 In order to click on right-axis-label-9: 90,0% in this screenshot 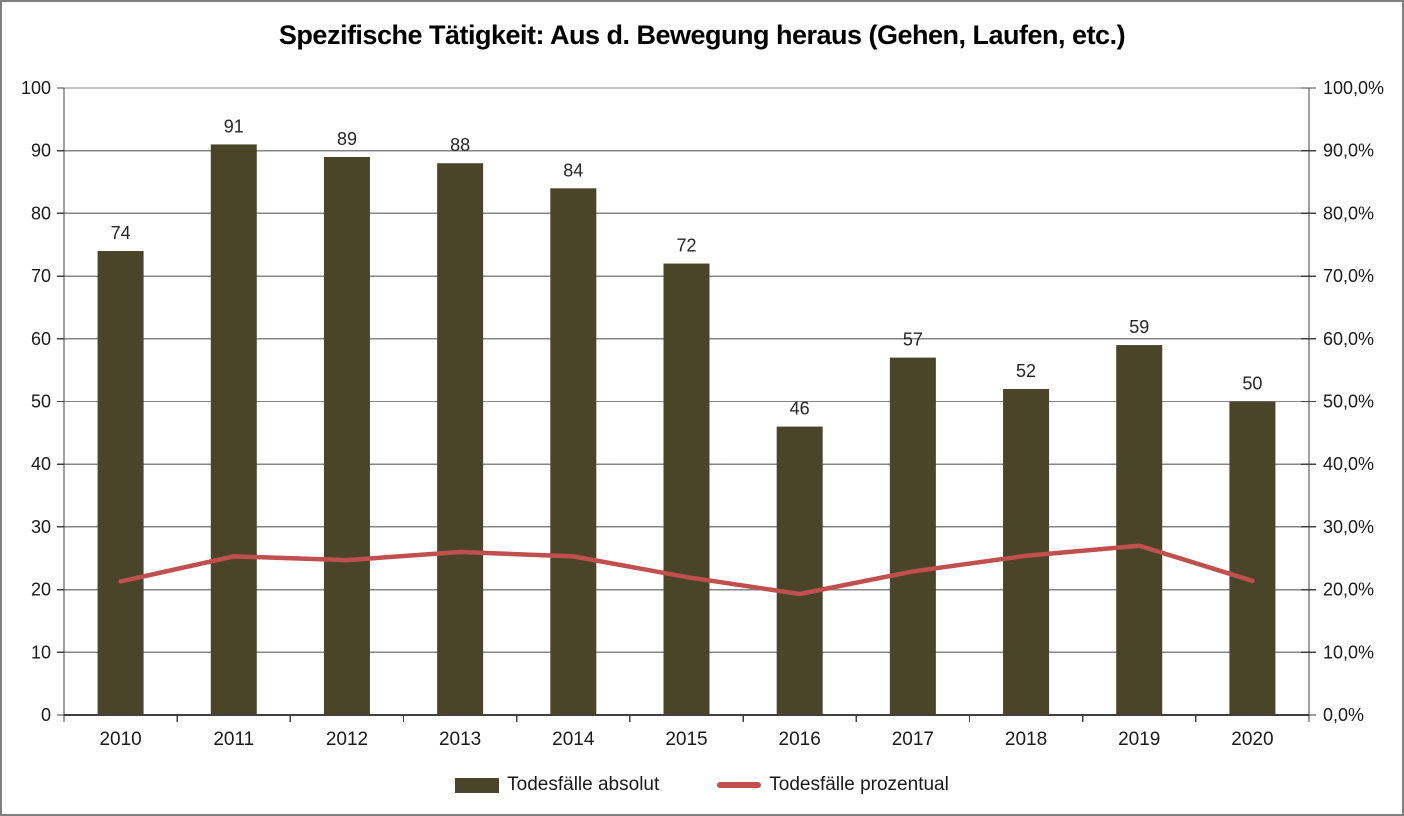, I will do `click(1348, 151)`.